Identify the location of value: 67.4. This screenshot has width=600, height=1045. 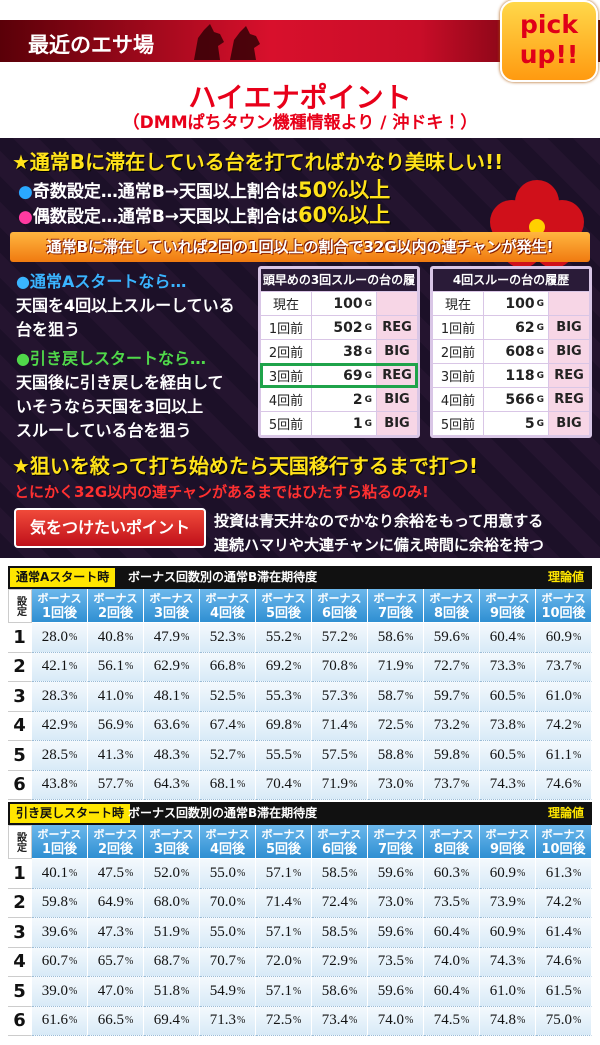
(222, 725).